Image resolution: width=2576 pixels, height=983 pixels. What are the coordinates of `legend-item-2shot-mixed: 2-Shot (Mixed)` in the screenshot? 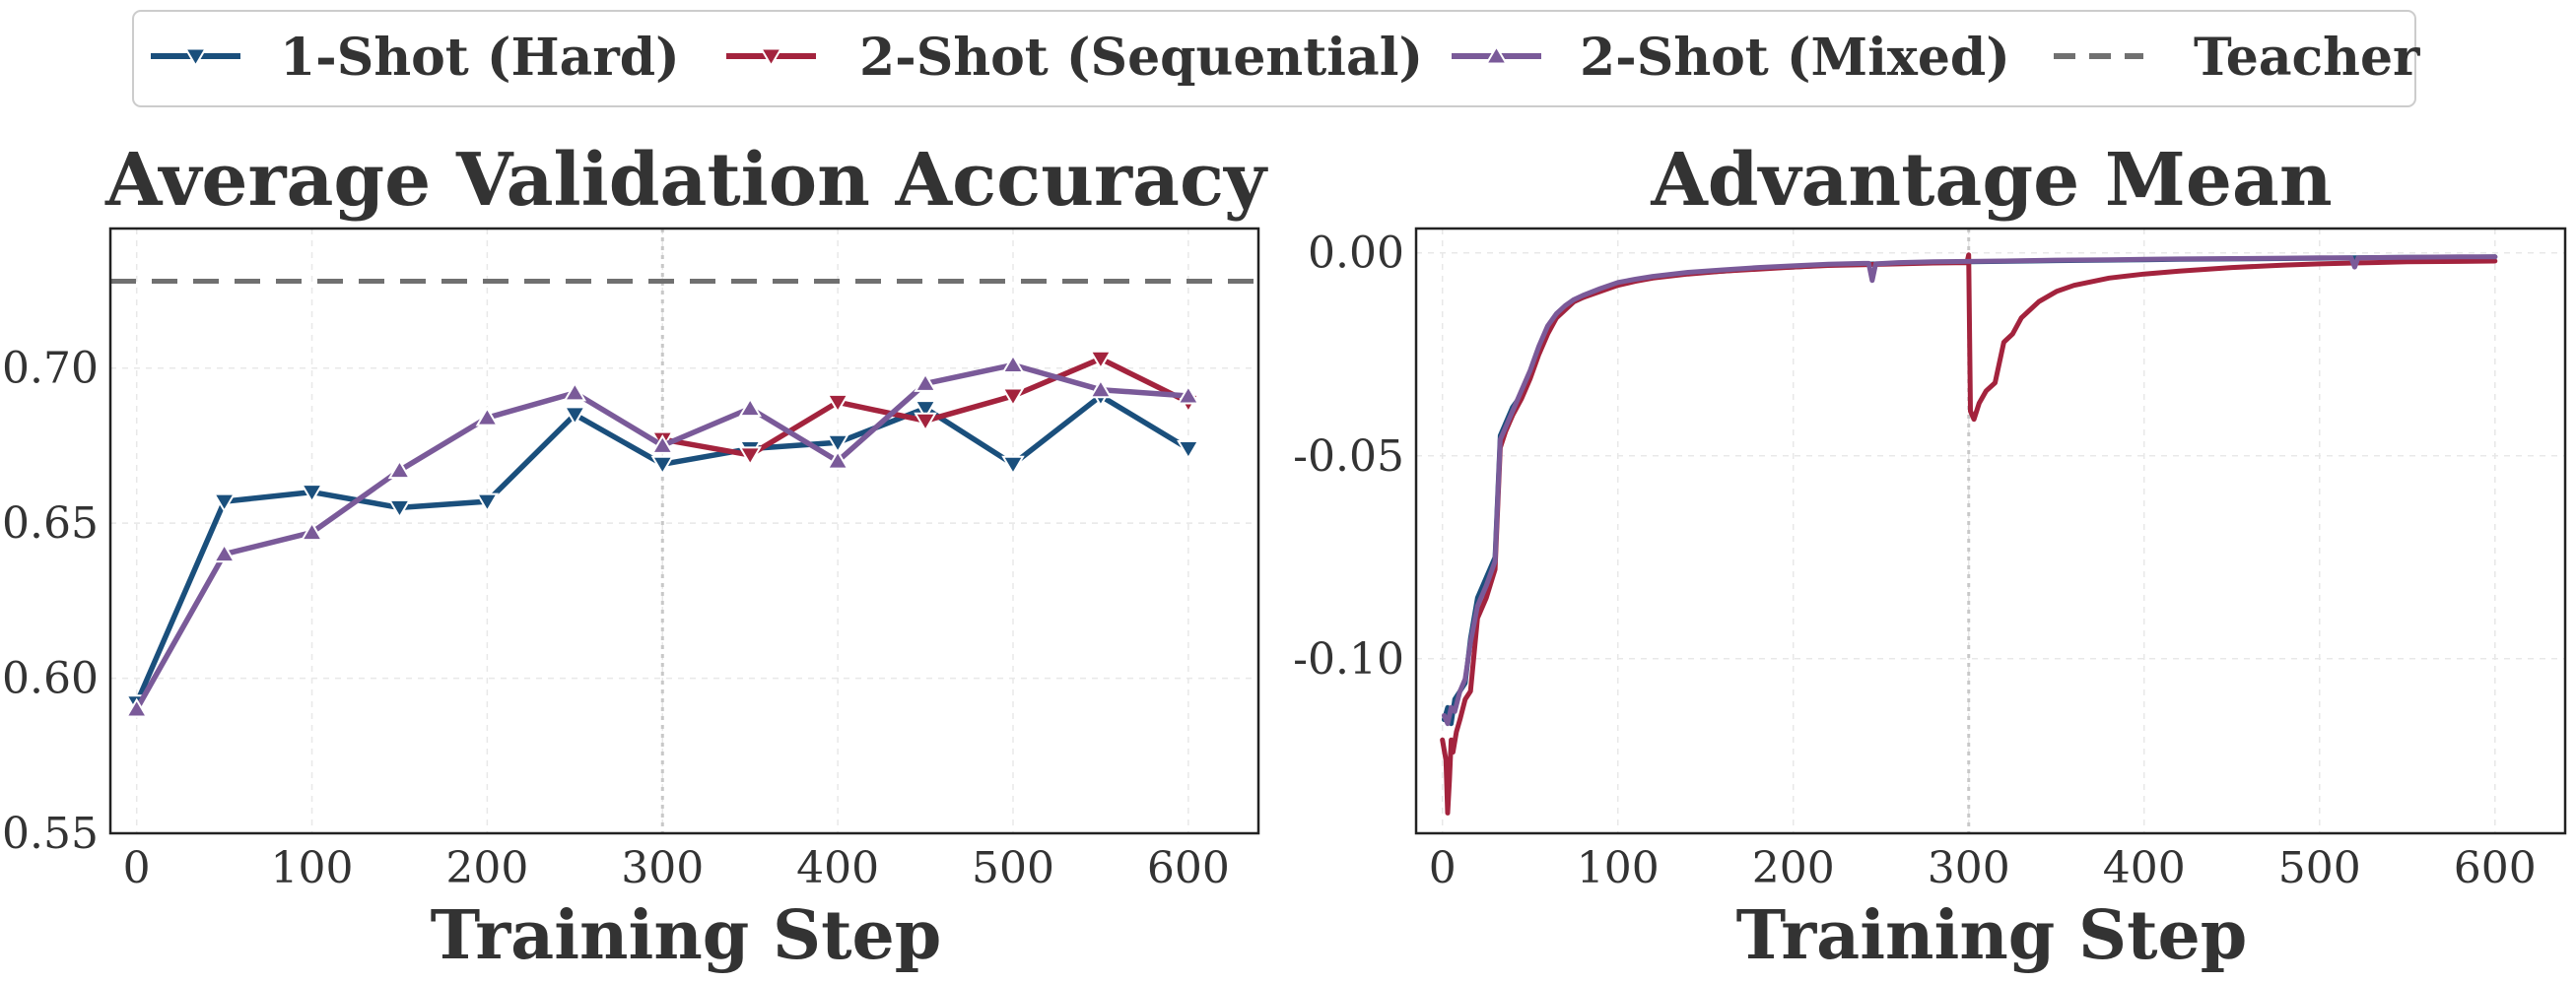 It's located at (1731, 58).